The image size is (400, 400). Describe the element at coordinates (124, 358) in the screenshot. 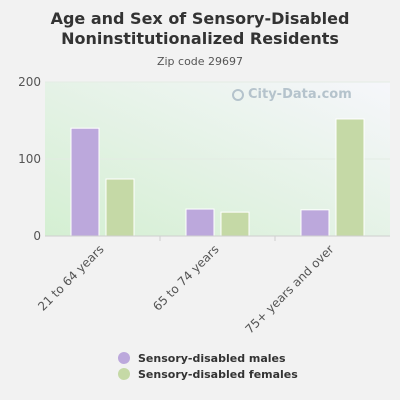

I see `legend-swatch-males` at that location.